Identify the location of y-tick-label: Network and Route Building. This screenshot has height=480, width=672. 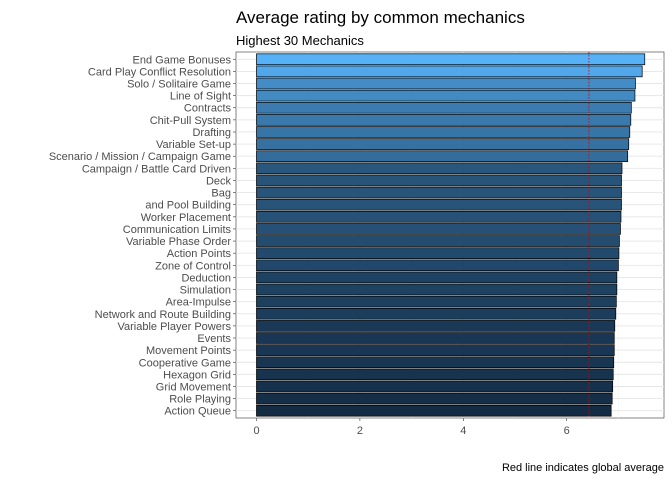
(163, 315).